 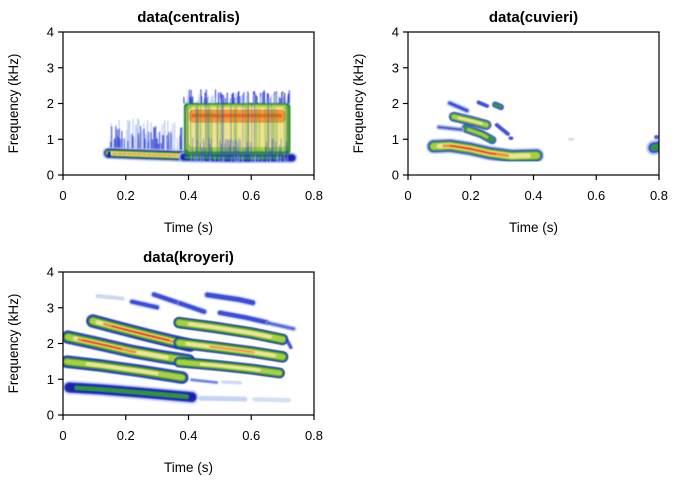 What do you see at coordinates (533, 17) in the screenshot?
I see `chart-title: data(cuvieri)` at bounding box center [533, 17].